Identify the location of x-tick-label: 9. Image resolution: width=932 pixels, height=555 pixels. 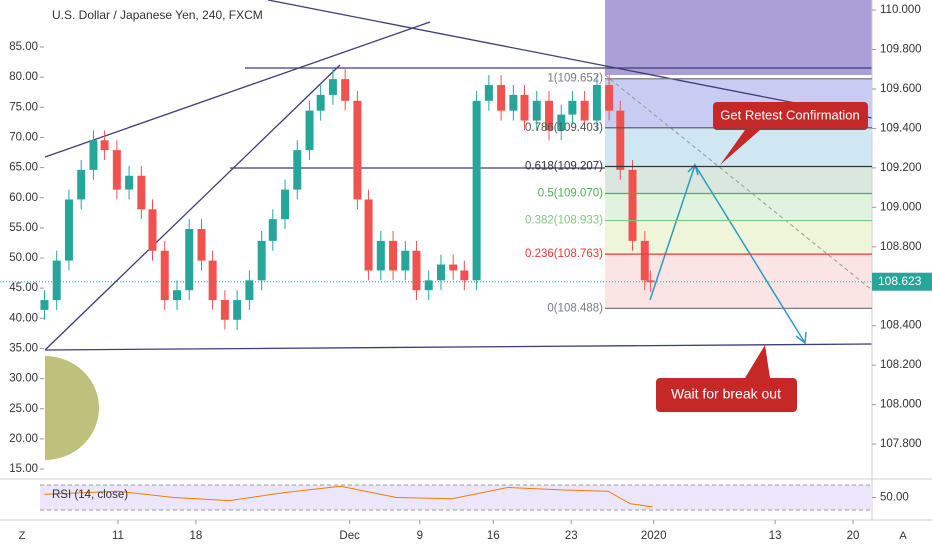
(420, 536).